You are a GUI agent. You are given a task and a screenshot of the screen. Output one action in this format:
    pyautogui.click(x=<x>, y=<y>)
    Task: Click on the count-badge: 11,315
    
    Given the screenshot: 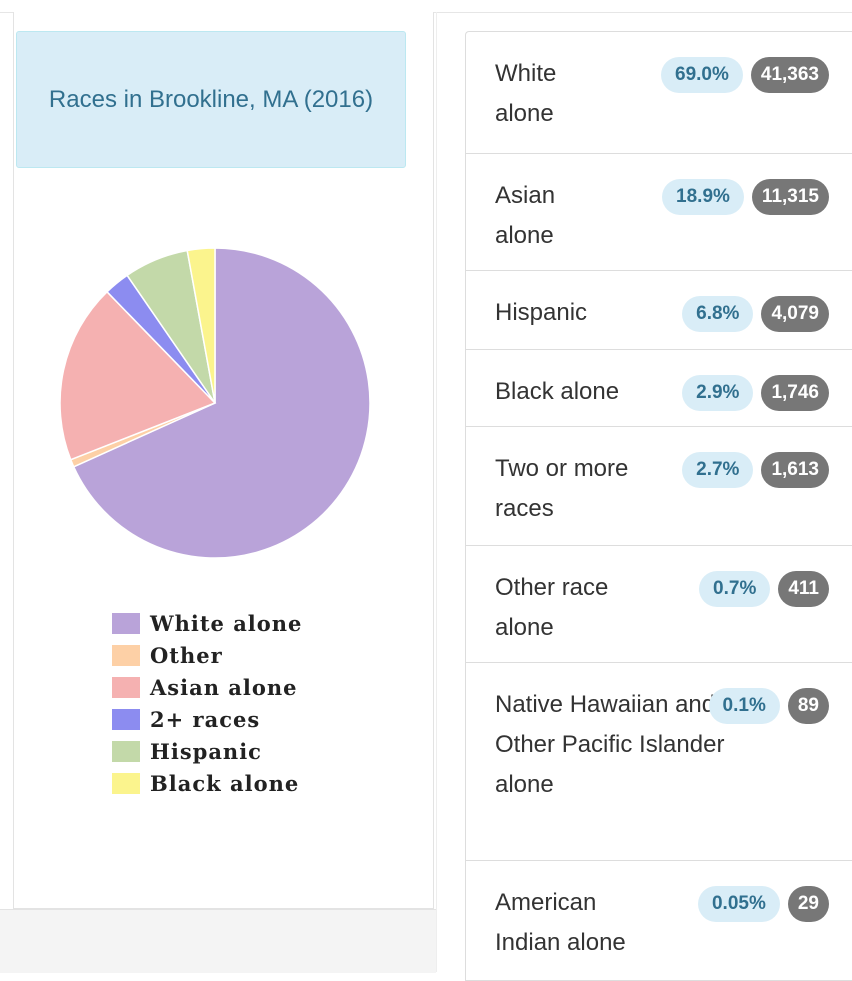 What is the action you would take?
    pyautogui.click(x=790, y=197)
    